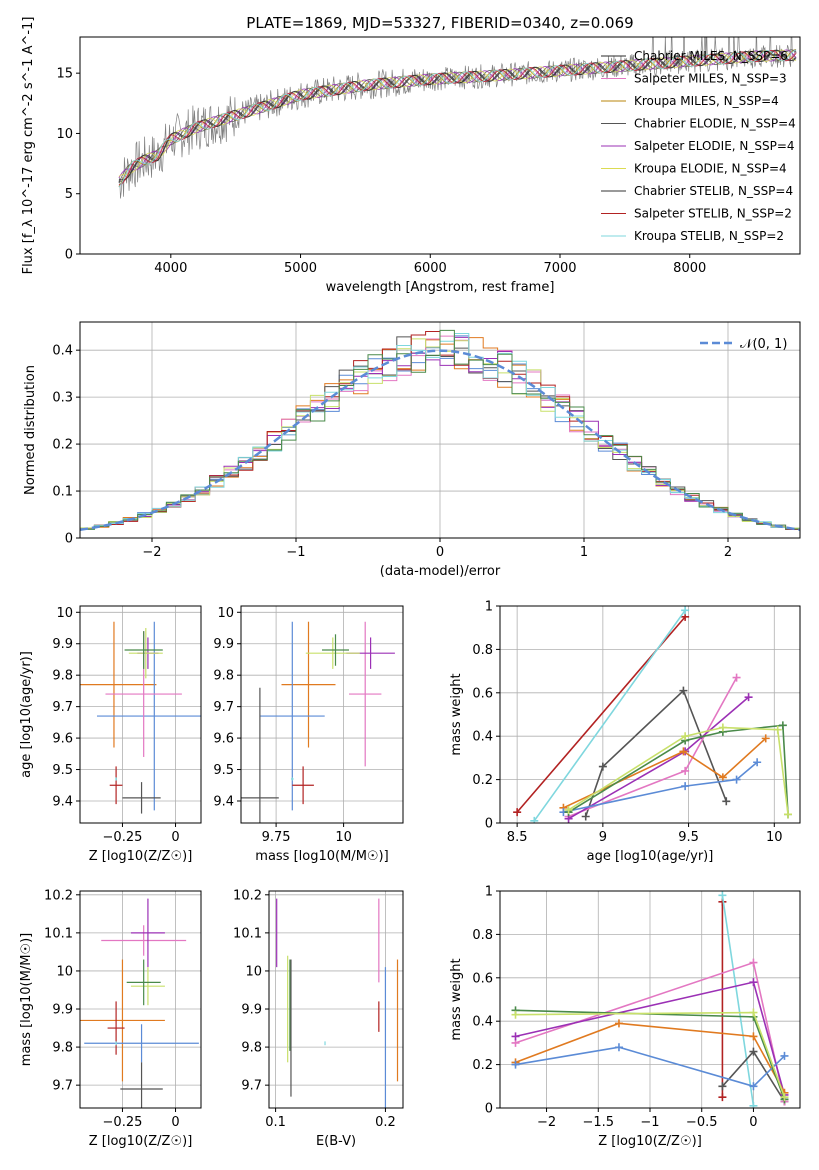  Describe the element at coordinates (69, 194) in the screenshot. I see `y-tick-label: 5` at that location.